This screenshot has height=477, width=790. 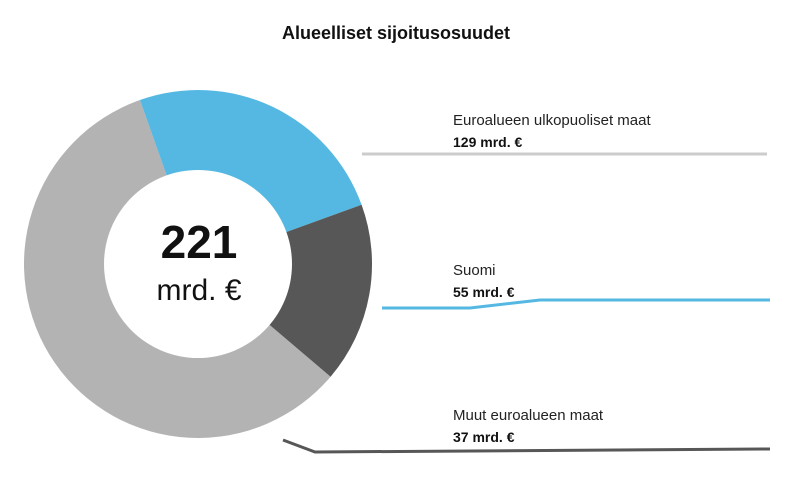 What do you see at coordinates (526, 446) in the screenshot?
I see `leader-line-muut-euroalueen-maat` at bounding box center [526, 446].